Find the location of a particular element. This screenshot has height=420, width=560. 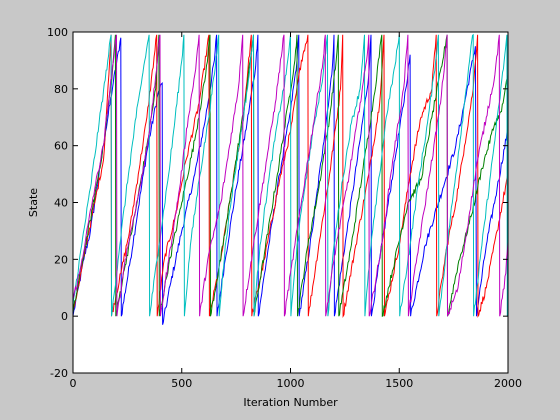

x-axis-label: Iteration Number is located at coordinates (290, 402).